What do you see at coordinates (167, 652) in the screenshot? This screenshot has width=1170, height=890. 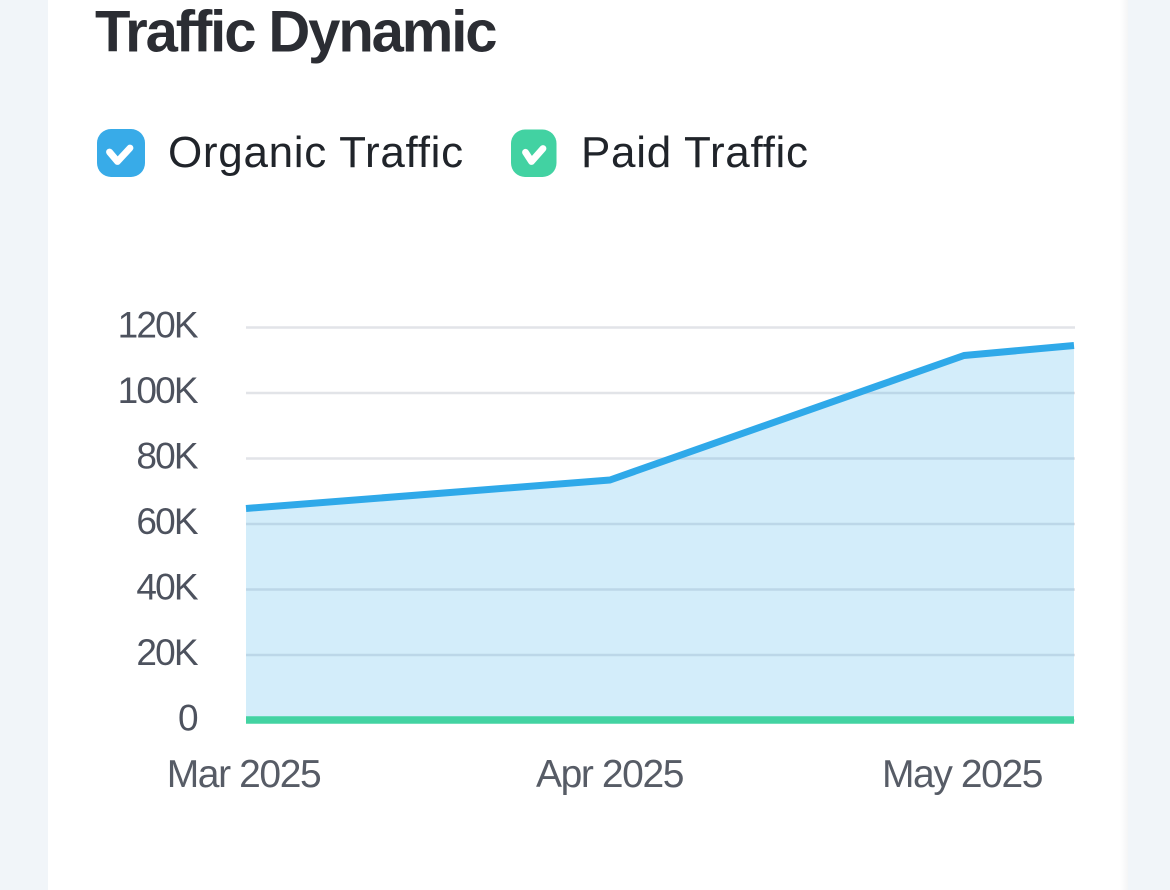 I see `svg-text: 20K` at bounding box center [167, 652].